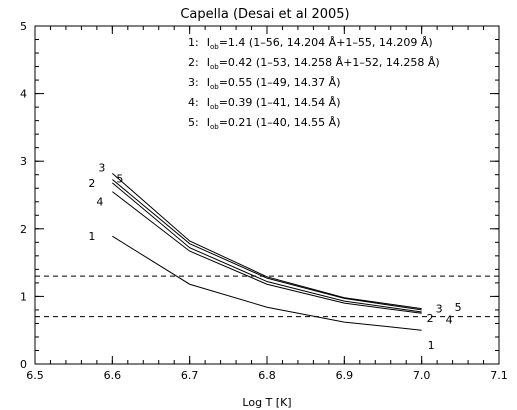 This screenshot has width=517, height=410. What do you see at coordinates (193, 122) in the screenshot?
I see `legend-entry-number: 5:` at bounding box center [193, 122].